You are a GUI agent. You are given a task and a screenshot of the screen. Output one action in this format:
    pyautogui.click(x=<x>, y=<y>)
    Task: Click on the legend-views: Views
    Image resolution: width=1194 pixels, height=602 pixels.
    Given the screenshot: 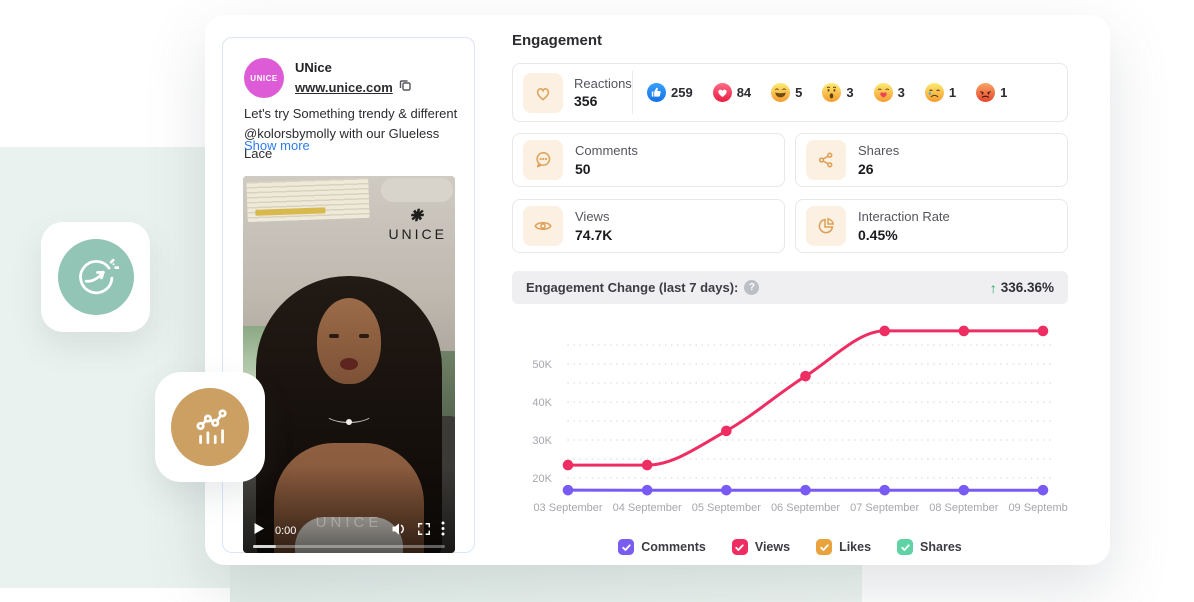 What is the action you would take?
    pyautogui.click(x=760, y=547)
    